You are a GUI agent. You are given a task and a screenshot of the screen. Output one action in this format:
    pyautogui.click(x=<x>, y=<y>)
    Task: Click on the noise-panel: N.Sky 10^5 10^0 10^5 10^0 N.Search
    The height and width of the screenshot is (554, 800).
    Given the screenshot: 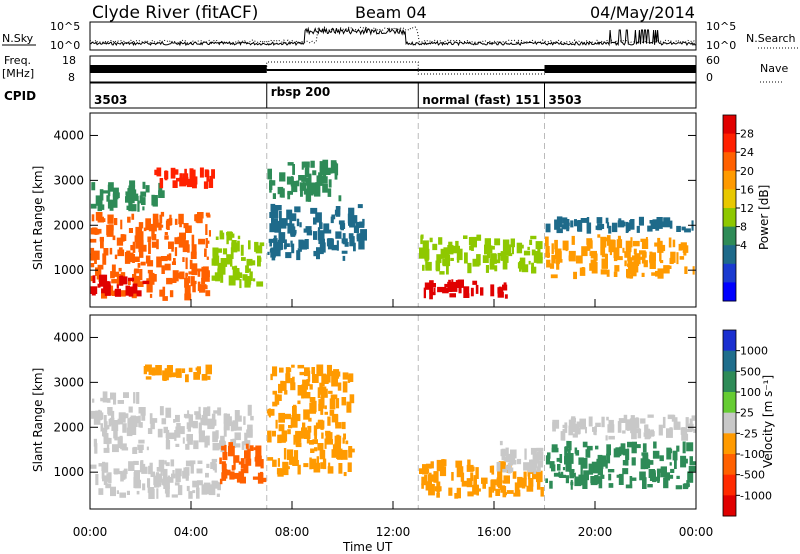 What is the action you would take?
    pyautogui.click(x=400, y=36)
    